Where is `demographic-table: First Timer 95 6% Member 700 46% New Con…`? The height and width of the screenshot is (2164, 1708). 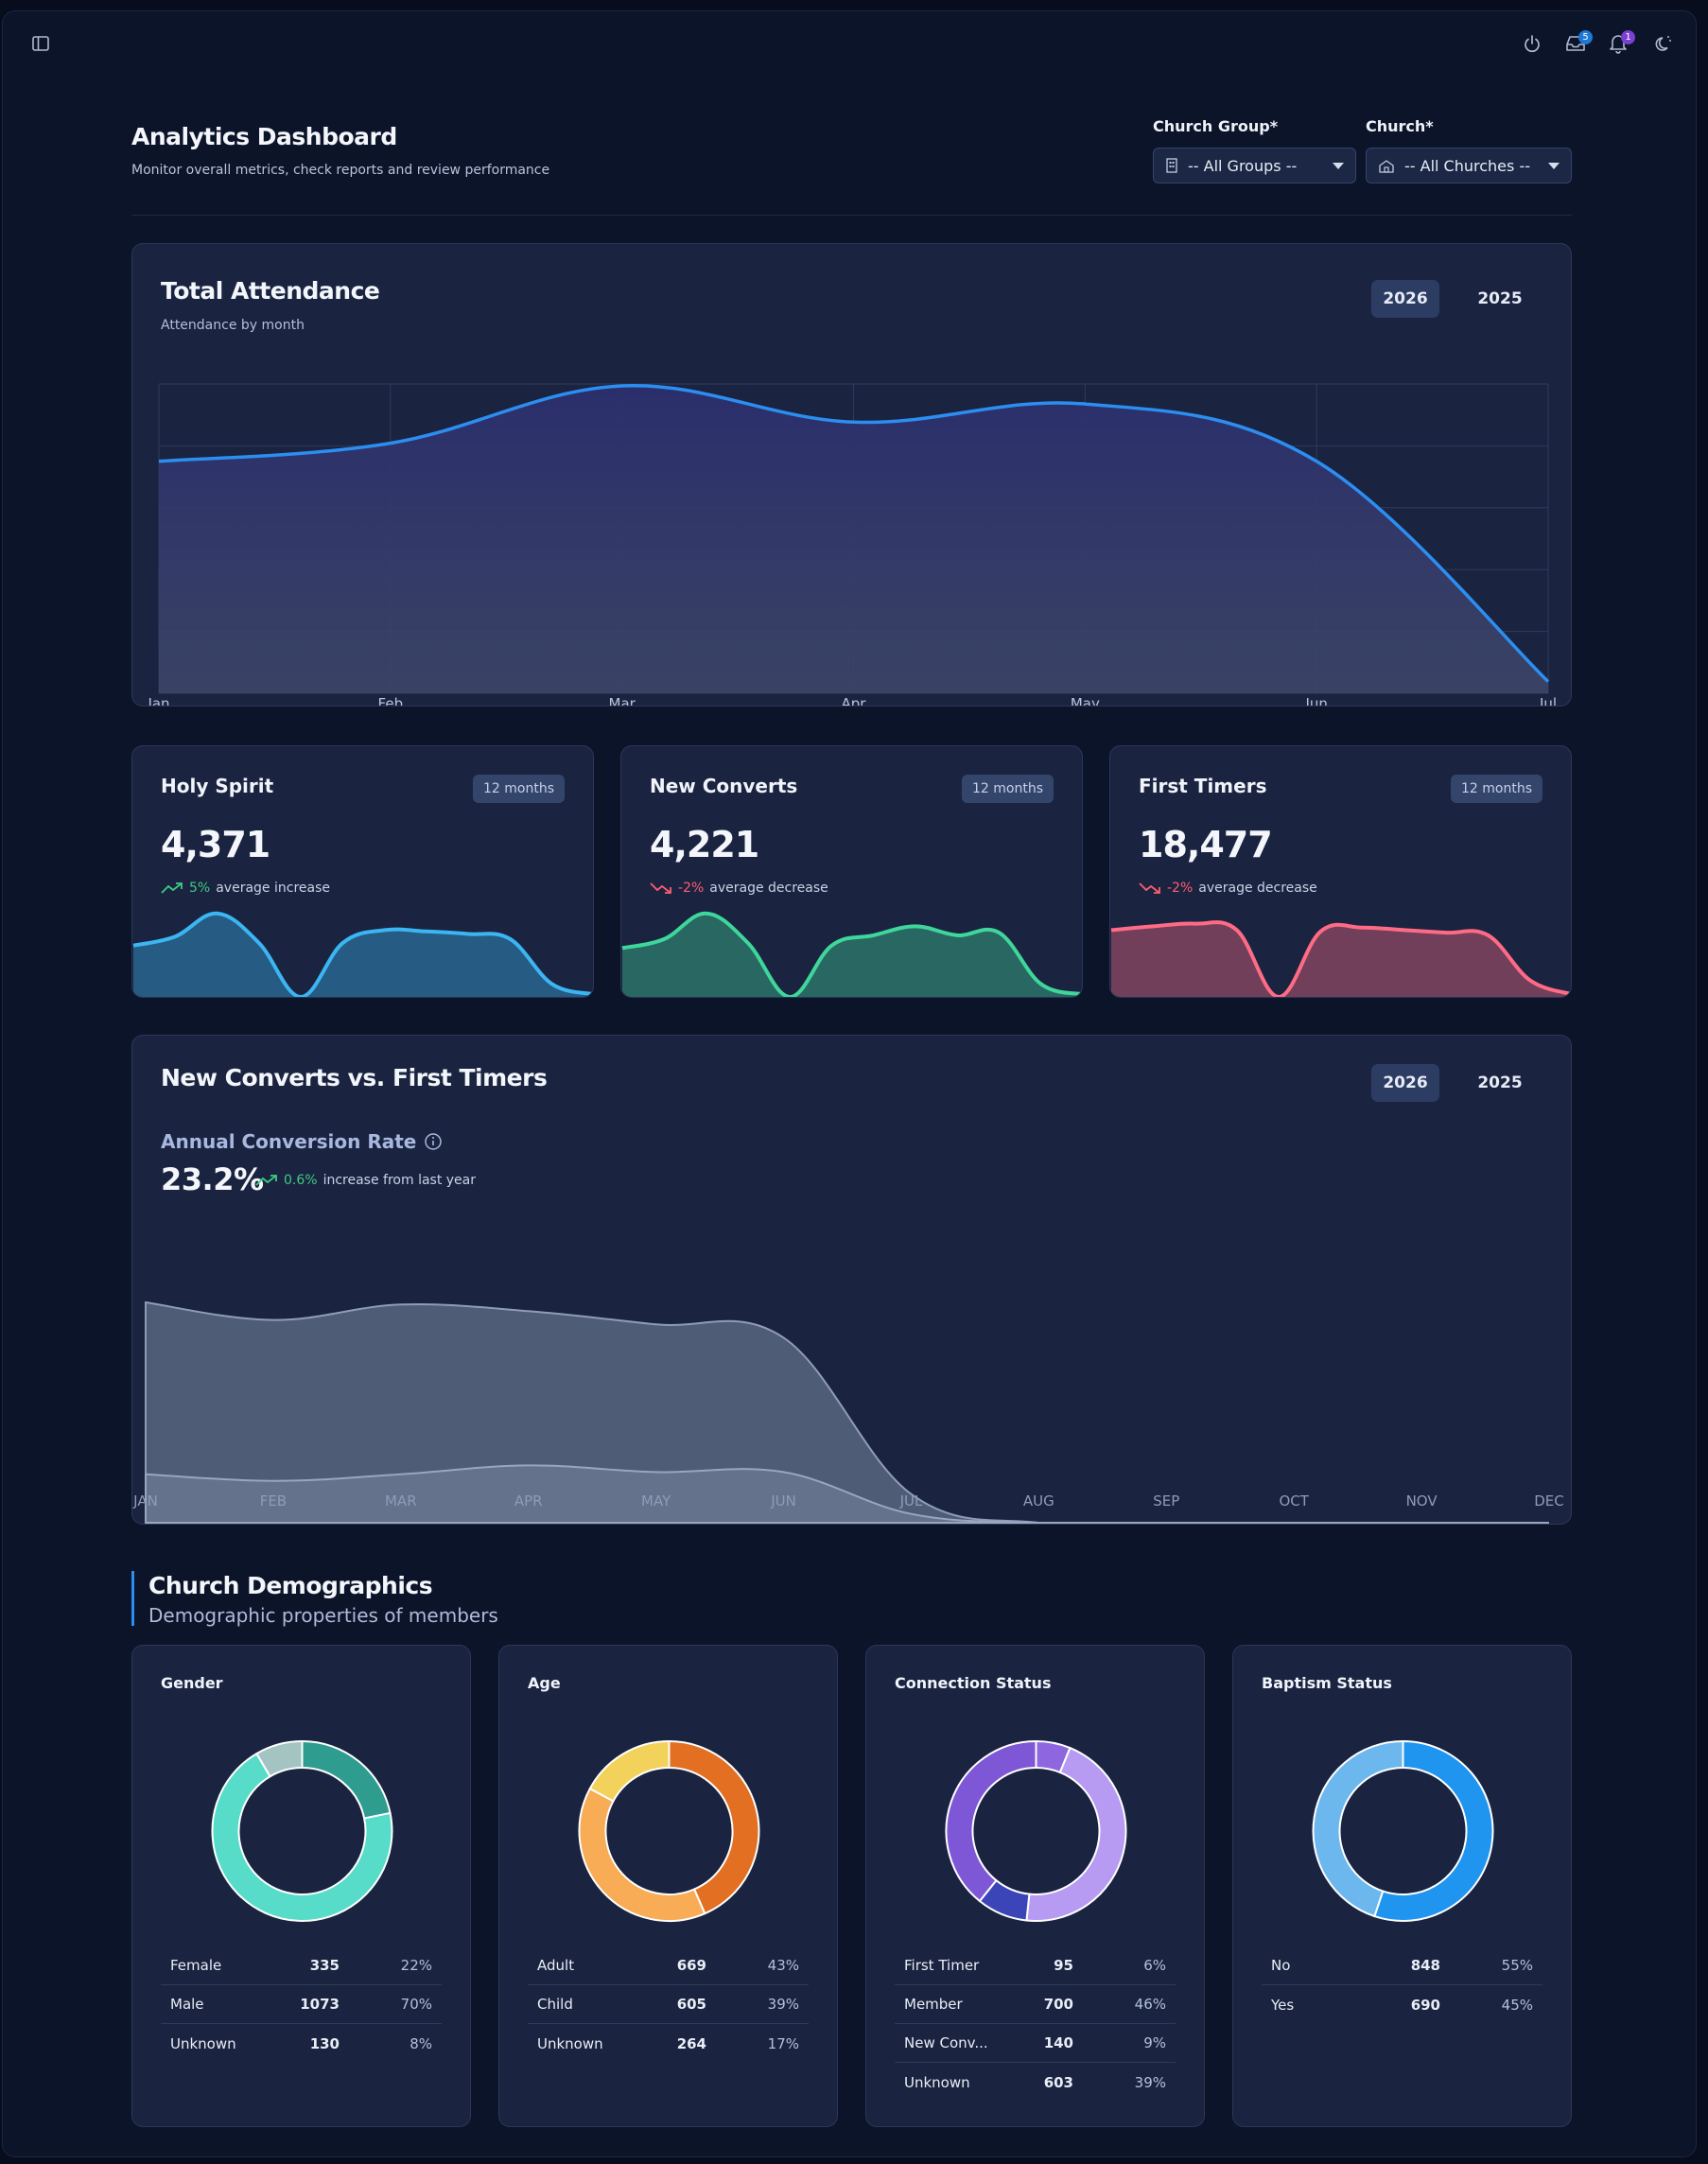
demographic-table: First Timer 95 6% Member 700 46% New Con… is located at coordinates (1035, 2024).